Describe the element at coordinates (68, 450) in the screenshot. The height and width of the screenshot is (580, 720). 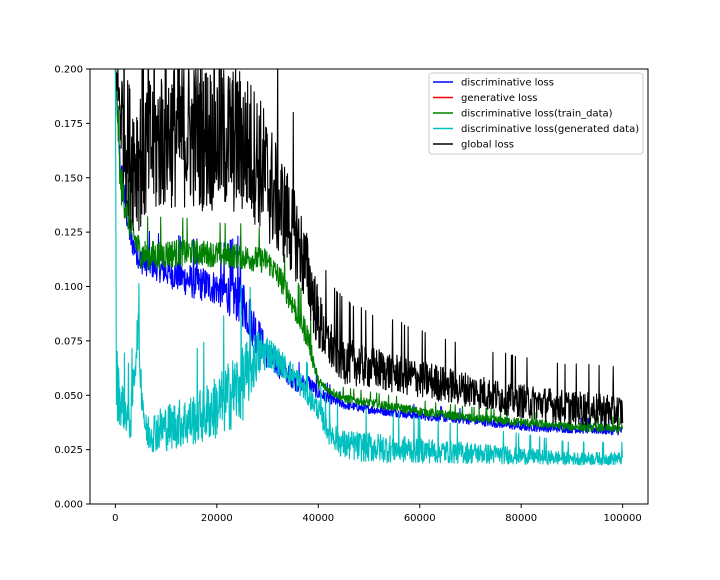
I see `y-tick-label: 0.025` at that location.